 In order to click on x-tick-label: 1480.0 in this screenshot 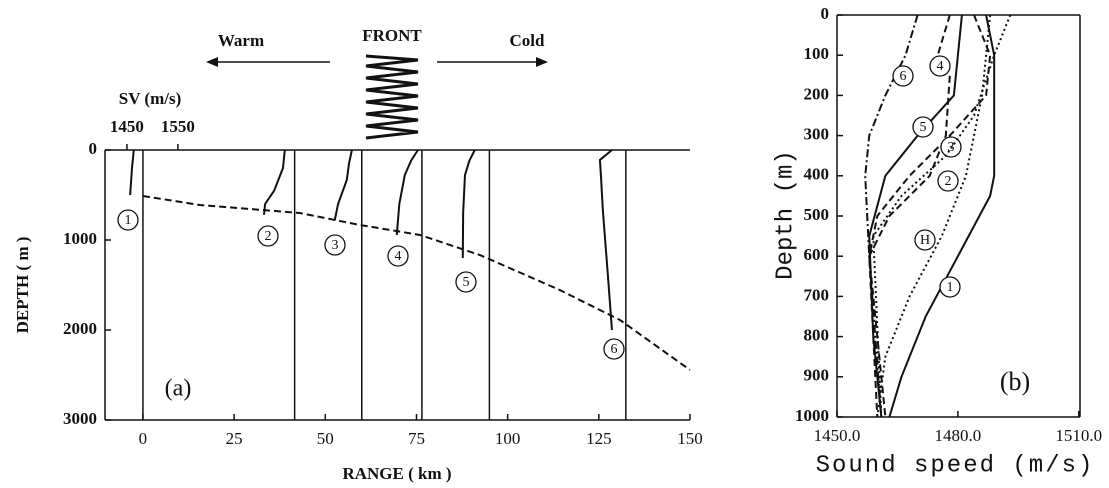, I will do `click(958, 435)`.